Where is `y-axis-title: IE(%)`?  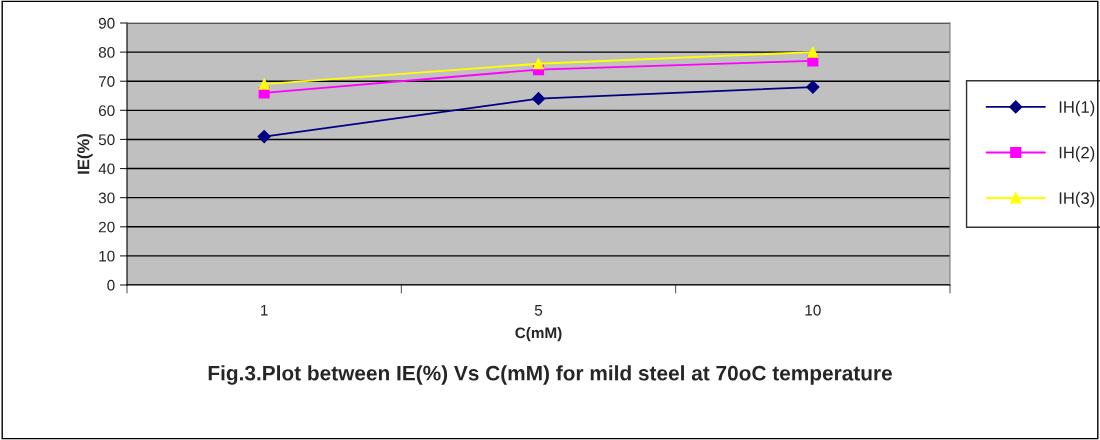
y-axis-title: IE(%) is located at coordinates (85, 154).